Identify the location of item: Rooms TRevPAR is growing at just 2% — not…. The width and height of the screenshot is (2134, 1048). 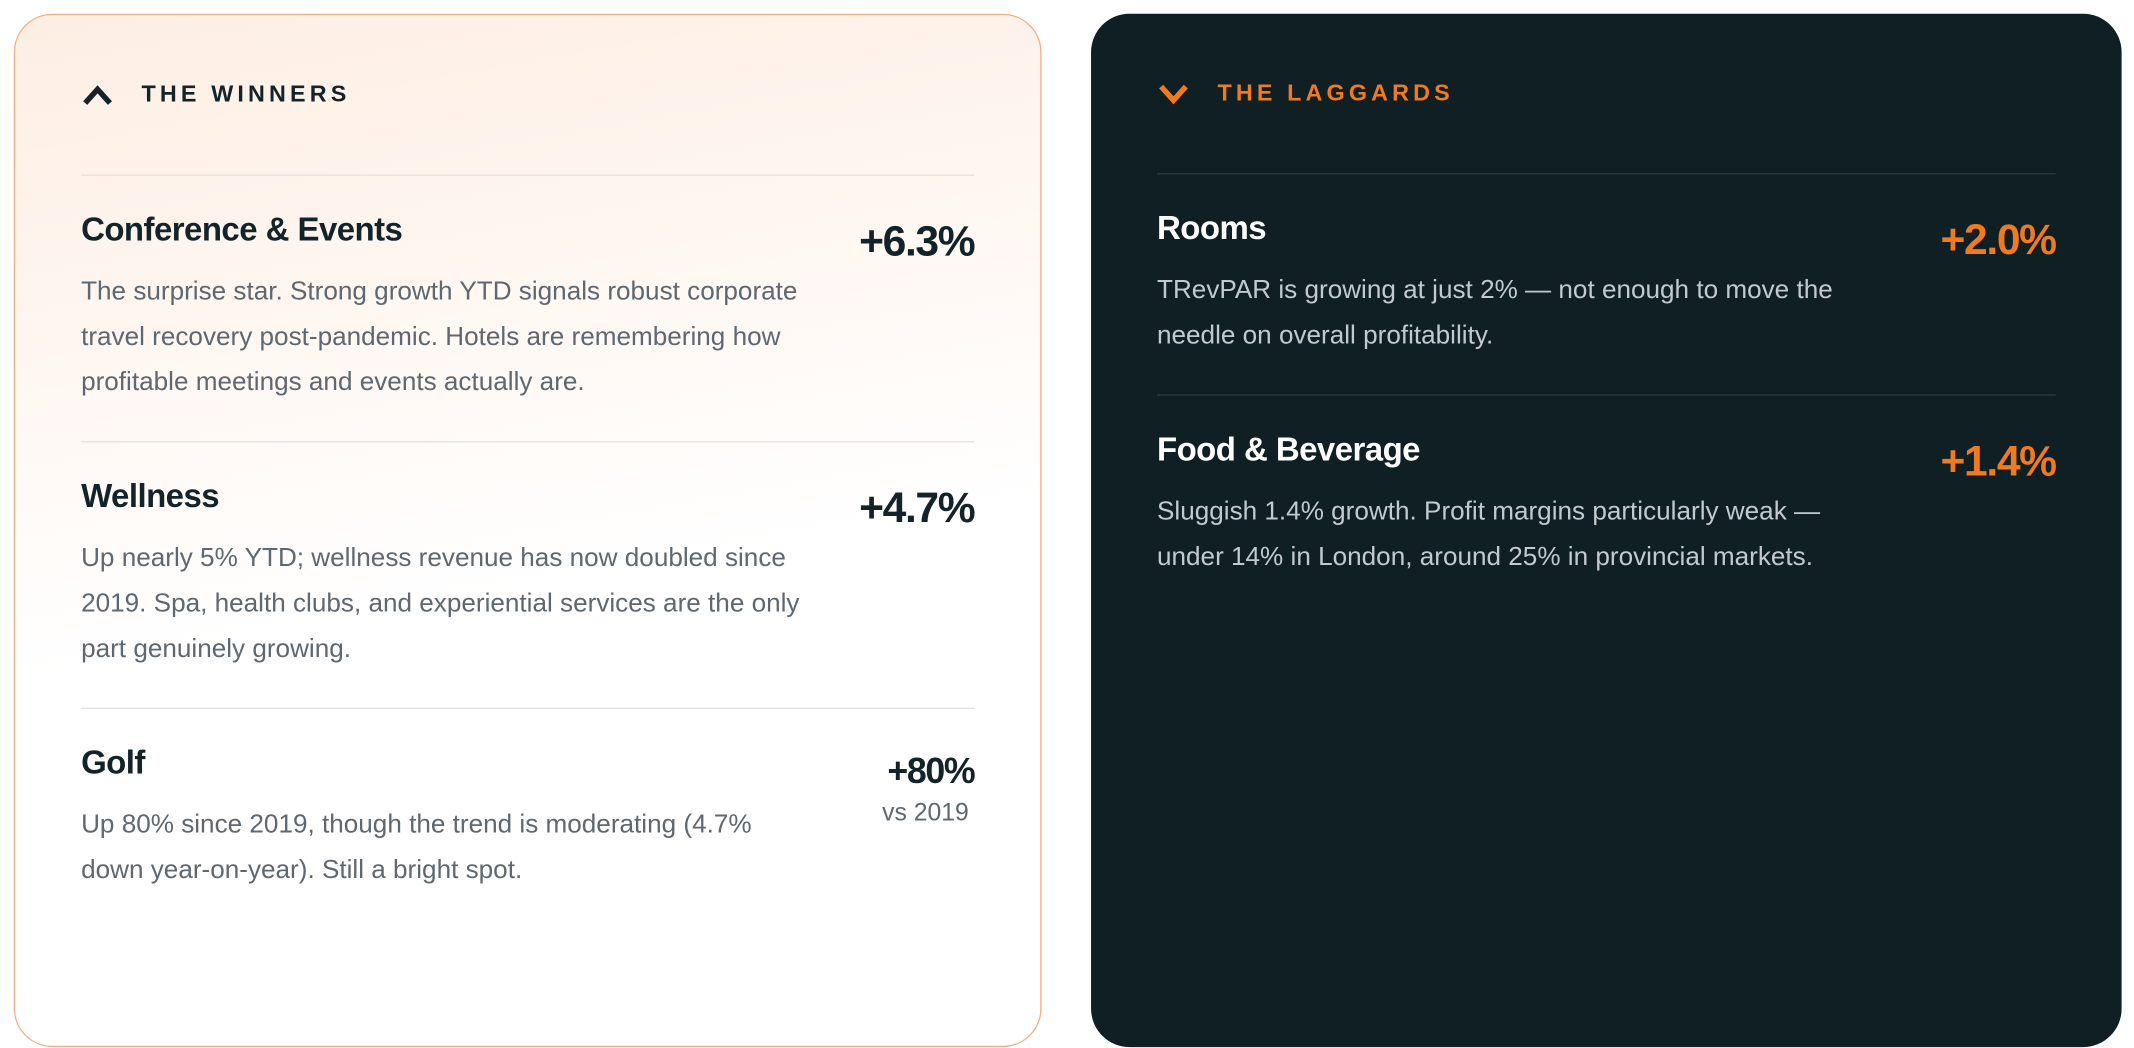
(1606, 285).